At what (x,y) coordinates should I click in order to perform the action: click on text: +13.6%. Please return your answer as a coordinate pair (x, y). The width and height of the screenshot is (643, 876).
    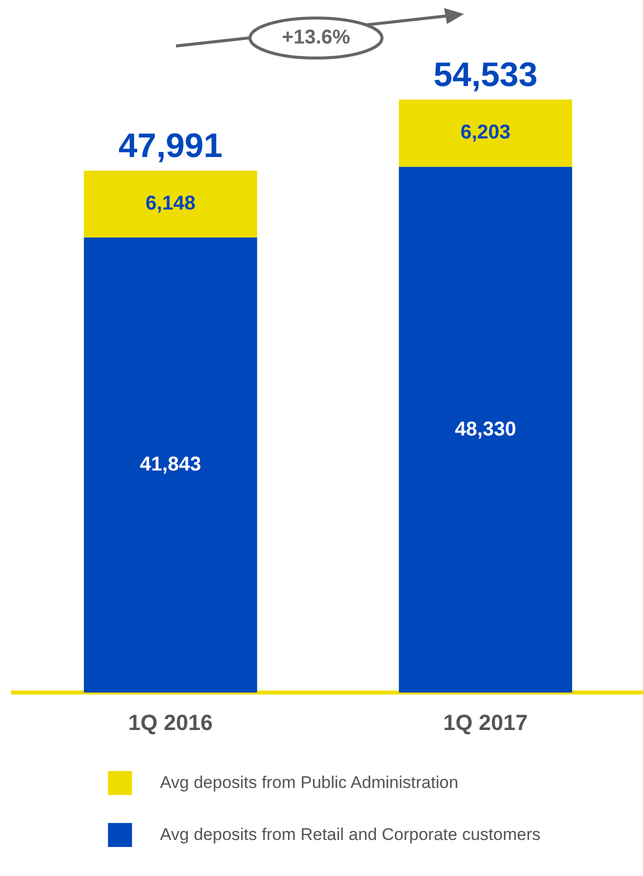
    Looking at the image, I should click on (316, 37).